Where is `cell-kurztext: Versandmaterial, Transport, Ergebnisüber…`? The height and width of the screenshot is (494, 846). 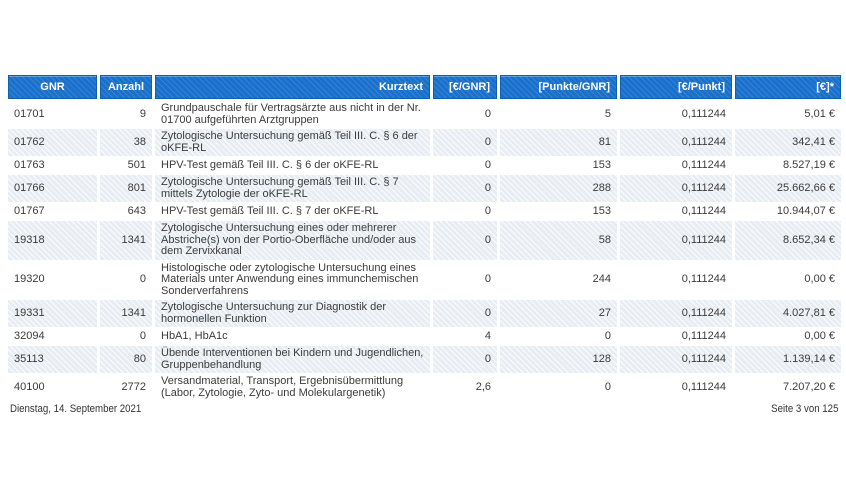
cell-kurztext: Versandmaterial, Transport, Ergebnisüber… is located at coordinates (282, 387).